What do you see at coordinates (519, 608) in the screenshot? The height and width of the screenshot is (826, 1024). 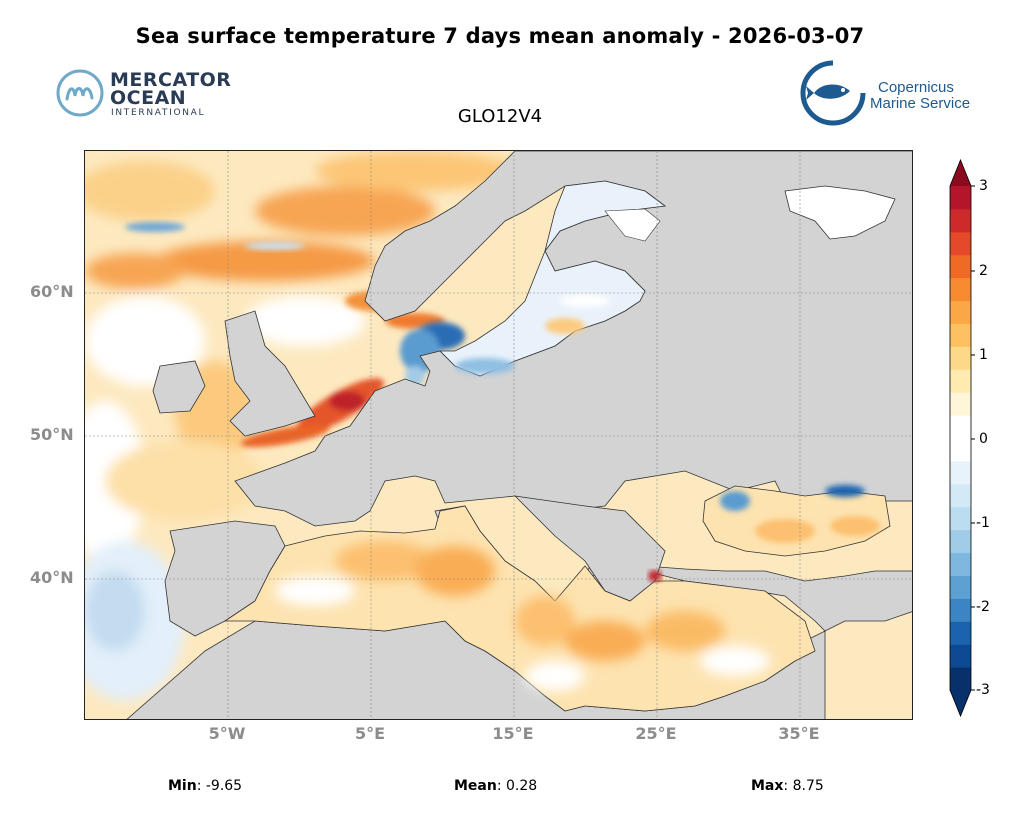 I see `mediterranean-sea` at bounding box center [519, 608].